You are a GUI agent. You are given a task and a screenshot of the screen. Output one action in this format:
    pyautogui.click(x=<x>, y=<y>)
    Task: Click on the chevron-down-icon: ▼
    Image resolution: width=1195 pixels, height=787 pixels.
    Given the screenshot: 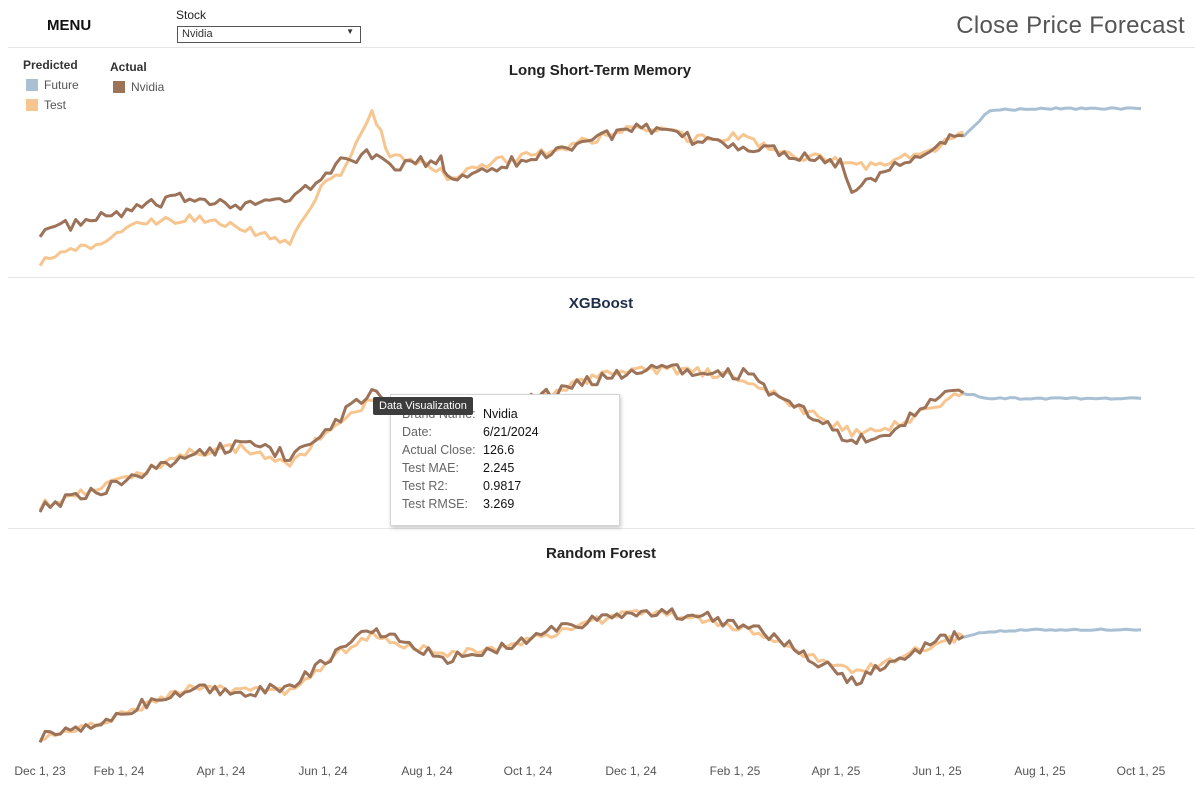 What is the action you would take?
    pyautogui.click(x=350, y=31)
    